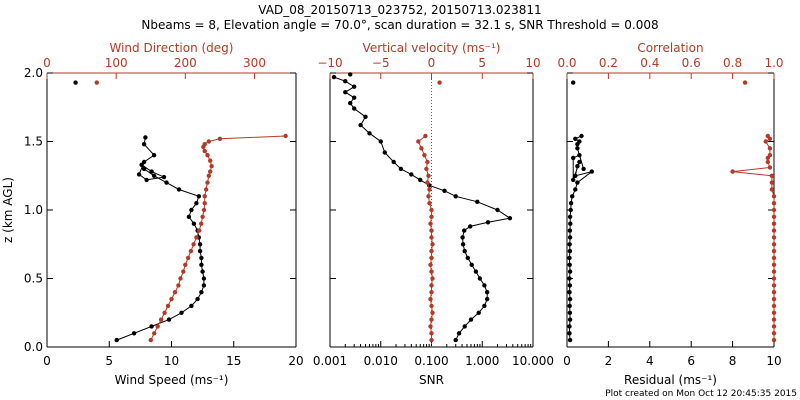 Image resolution: width=800 pixels, height=400 pixels. Describe the element at coordinates (733, 361) in the screenshot. I see `x-tick-label-bottom: 8` at that location.